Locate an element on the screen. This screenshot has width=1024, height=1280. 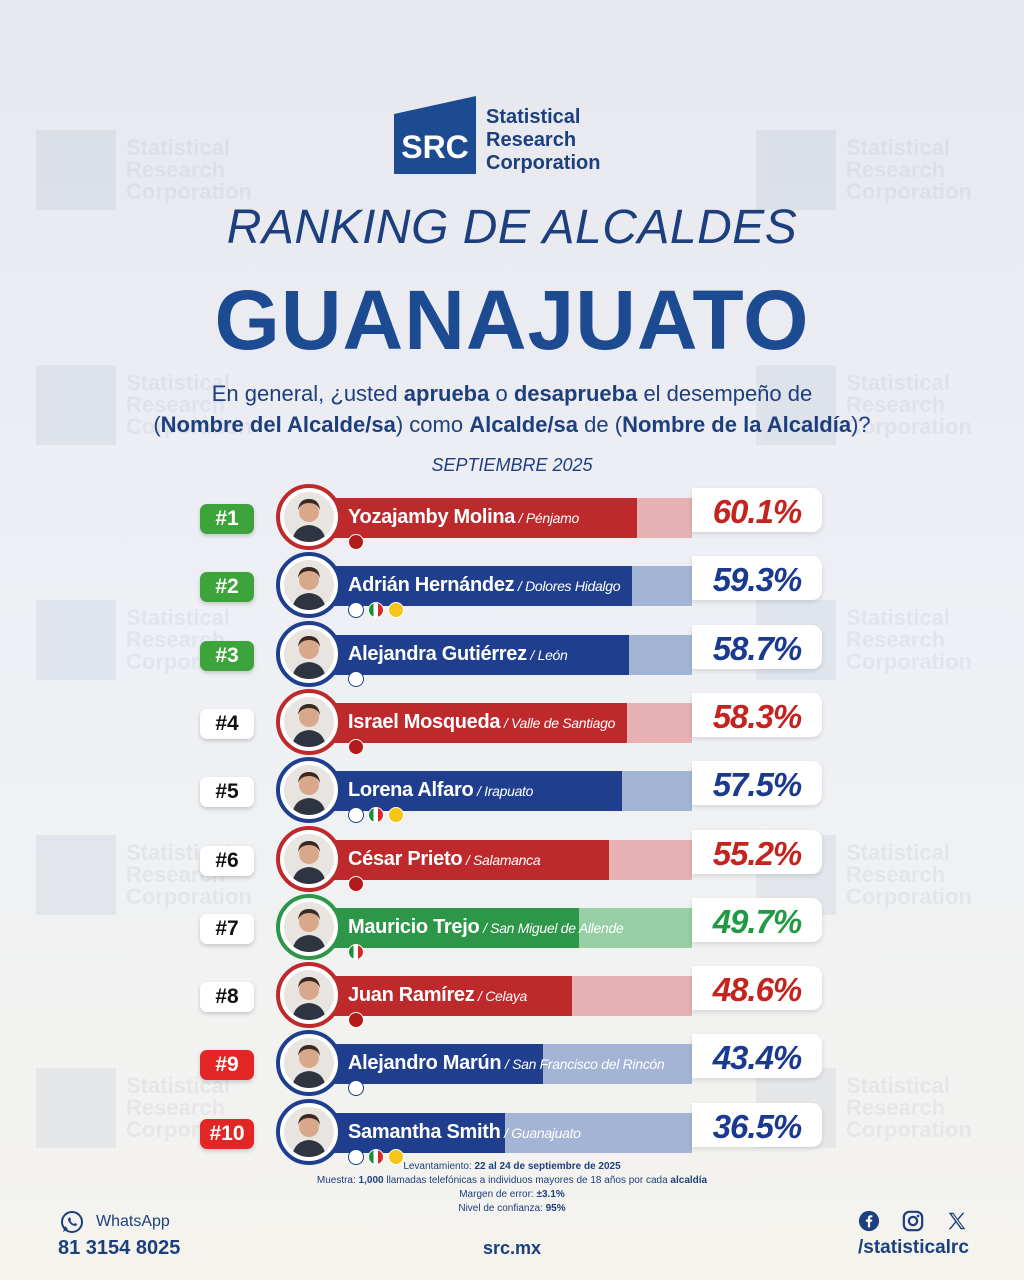
rank-badge: #5 is located at coordinates (227, 792).